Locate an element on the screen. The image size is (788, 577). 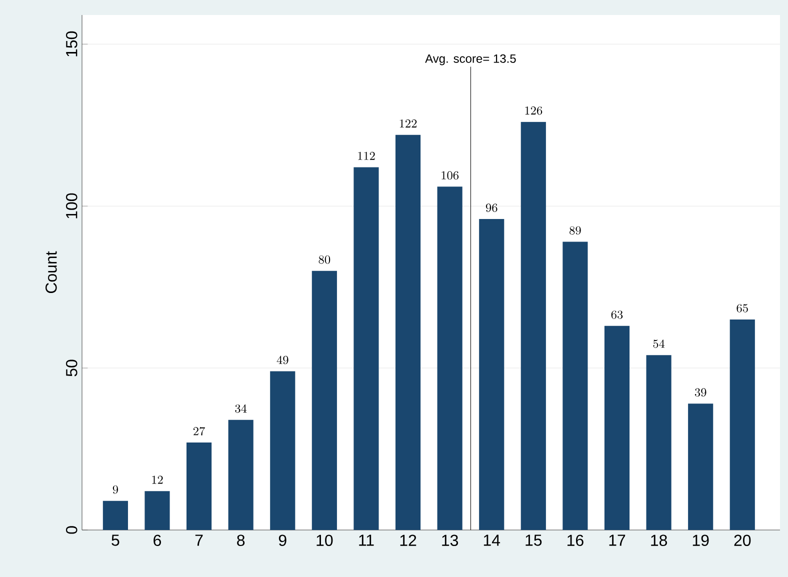
ref-line-label: Avg. score= 13.5 is located at coordinates (470, 60).